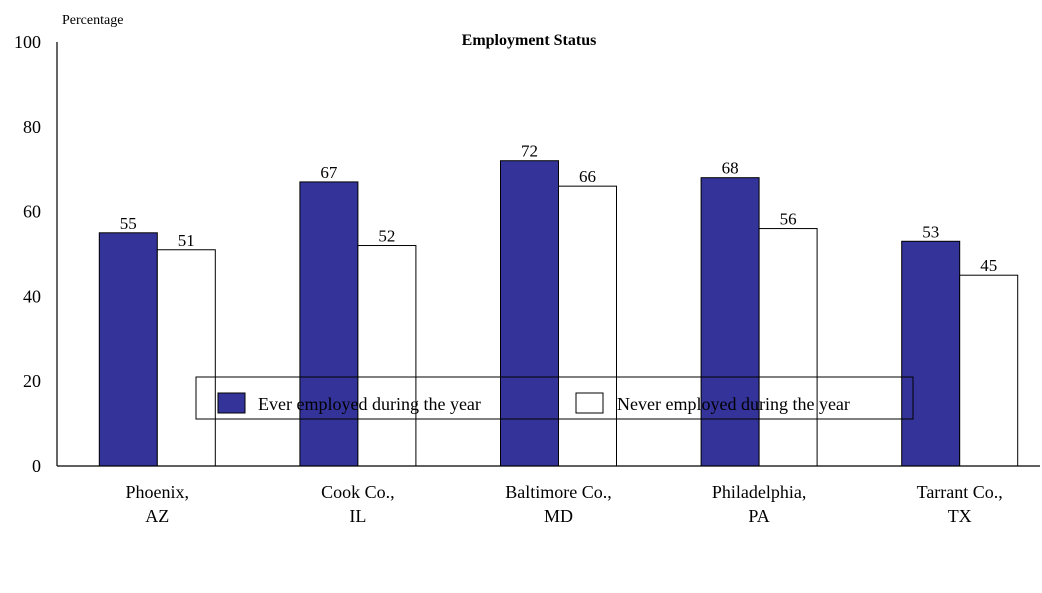  What do you see at coordinates (32, 381) in the screenshot?
I see `y-tick-label: 20` at bounding box center [32, 381].